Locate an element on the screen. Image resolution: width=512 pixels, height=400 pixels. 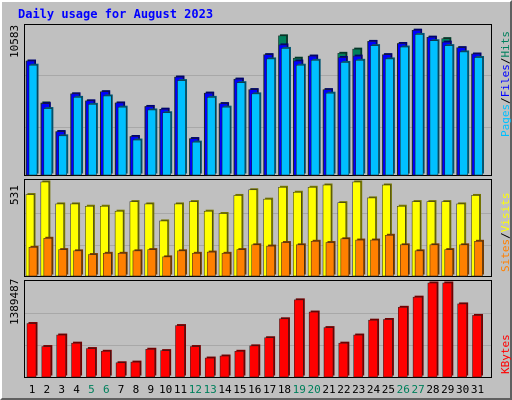
legend-hits-label: Hits is located at coordinates (505, 44).